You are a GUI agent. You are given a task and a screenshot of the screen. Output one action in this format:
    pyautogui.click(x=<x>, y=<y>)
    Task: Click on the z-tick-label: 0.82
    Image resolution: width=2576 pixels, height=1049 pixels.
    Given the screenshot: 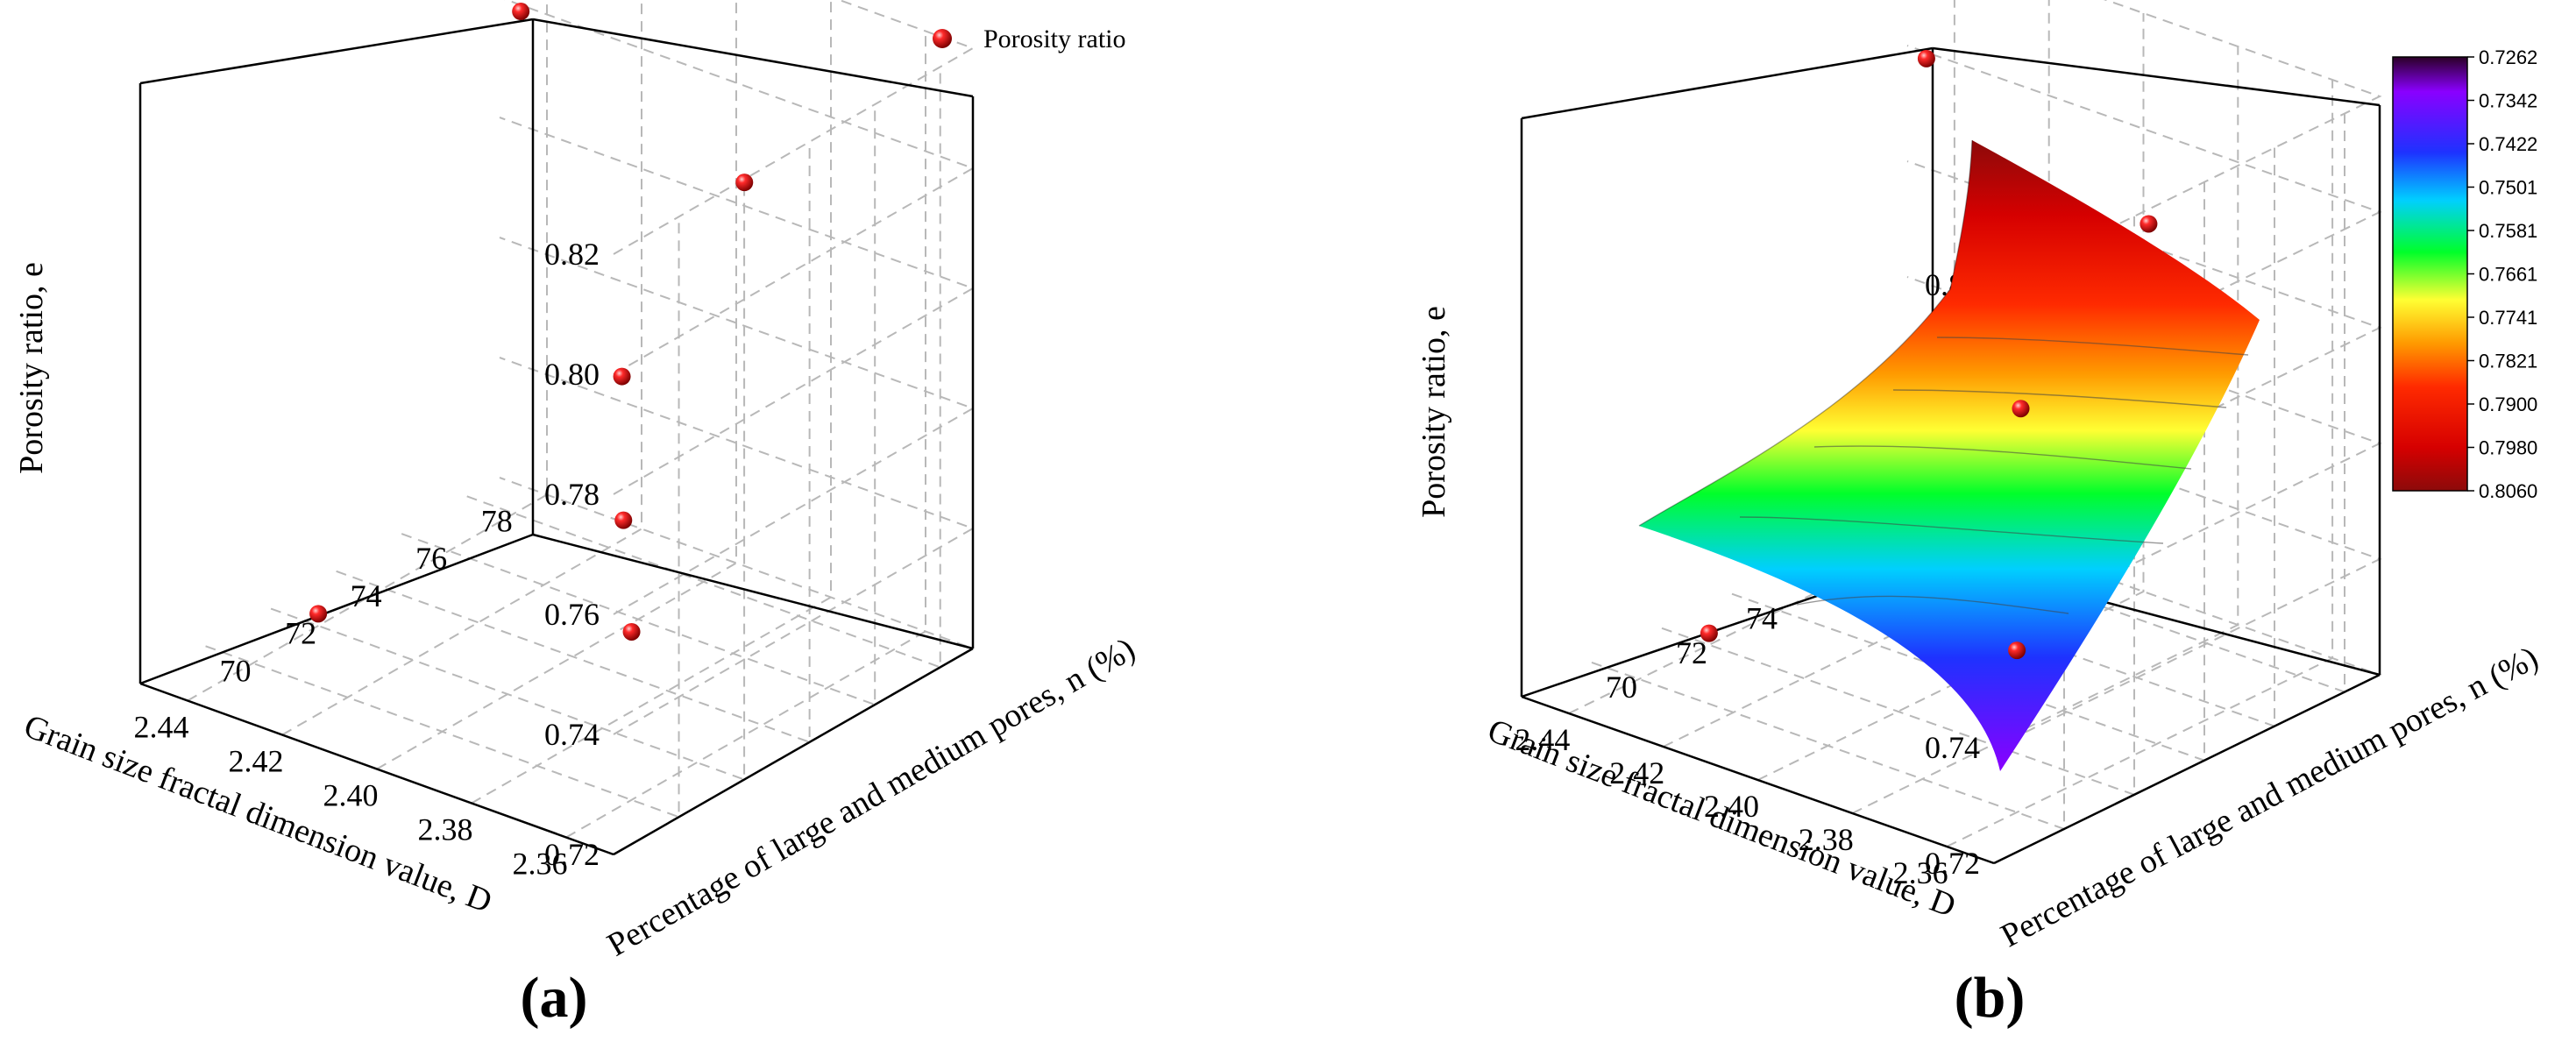 What is the action you would take?
    pyautogui.click(x=572, y=255)
    